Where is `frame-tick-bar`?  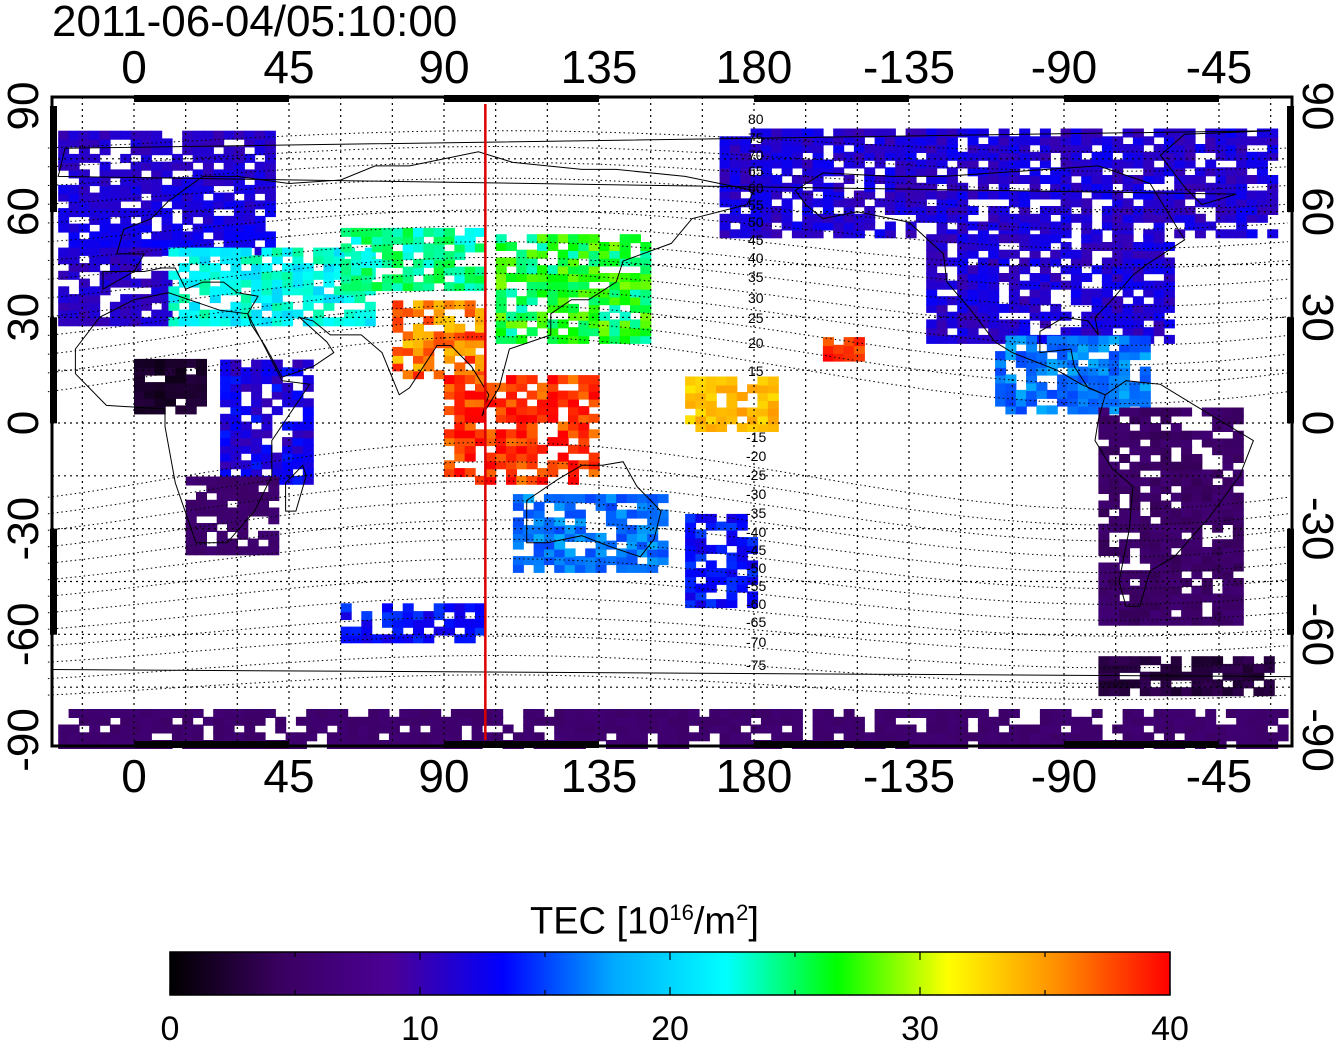 frame-tick-bar is located at coordinates (211, 98).